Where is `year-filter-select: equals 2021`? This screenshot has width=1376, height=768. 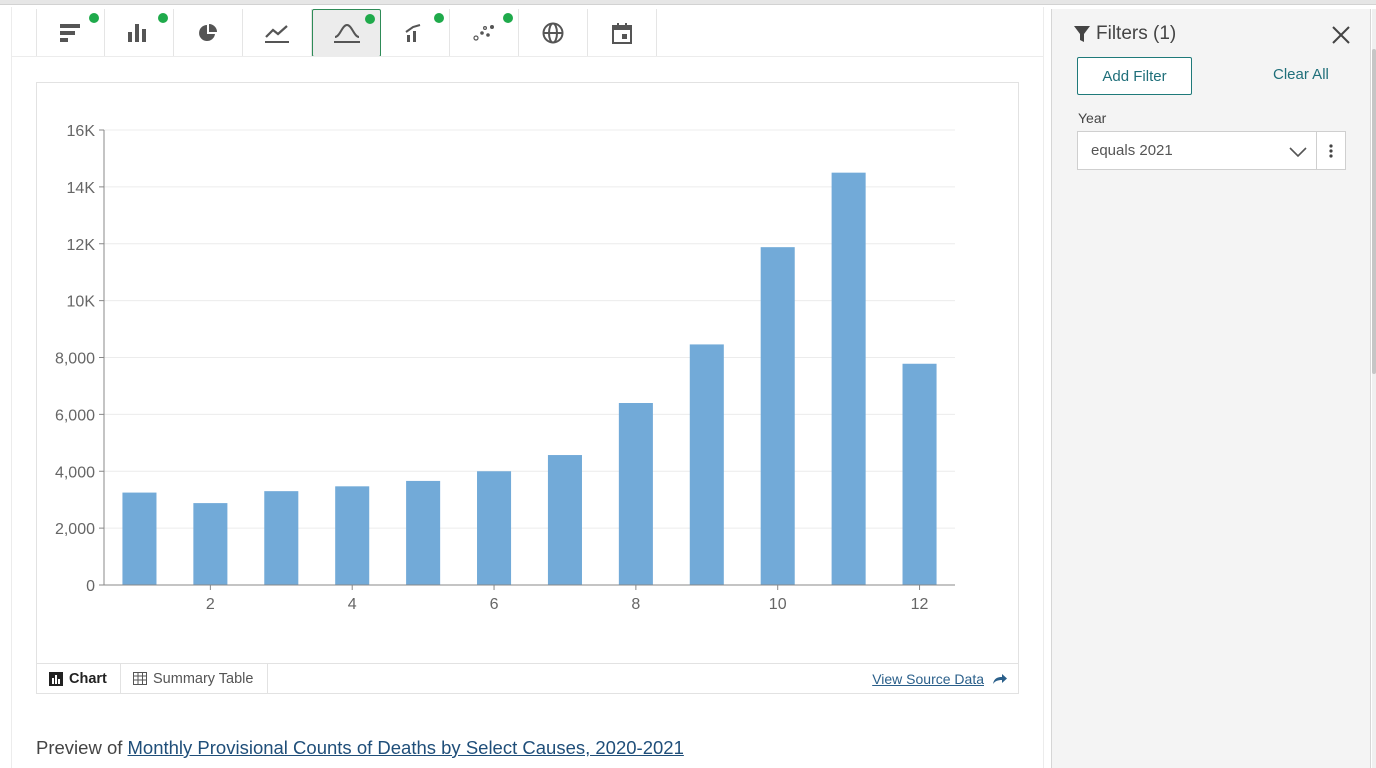 year-filter-select: equals 2021 is located at coordinates (1197, 150).